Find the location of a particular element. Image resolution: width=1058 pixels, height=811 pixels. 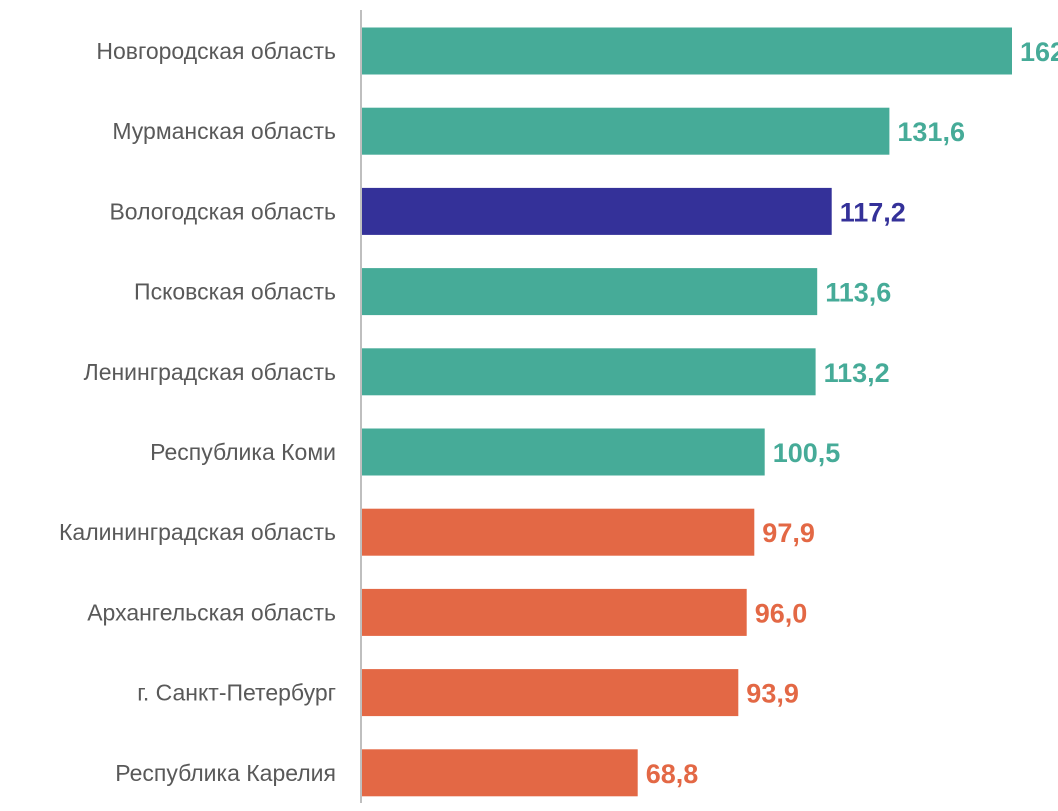

value-label: 162,2 is located at coordinates (1039, 52).